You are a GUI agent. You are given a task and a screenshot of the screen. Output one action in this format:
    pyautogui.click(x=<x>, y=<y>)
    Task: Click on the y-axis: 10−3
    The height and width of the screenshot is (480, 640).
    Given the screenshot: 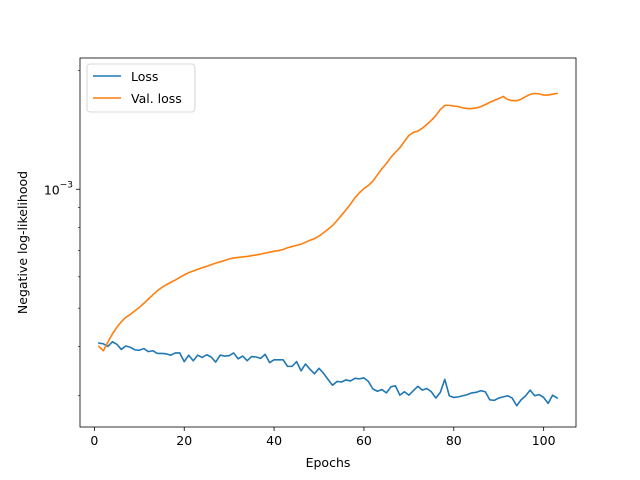 What is the action you would take?
    pyautogui.click(x=62, y=233)
    